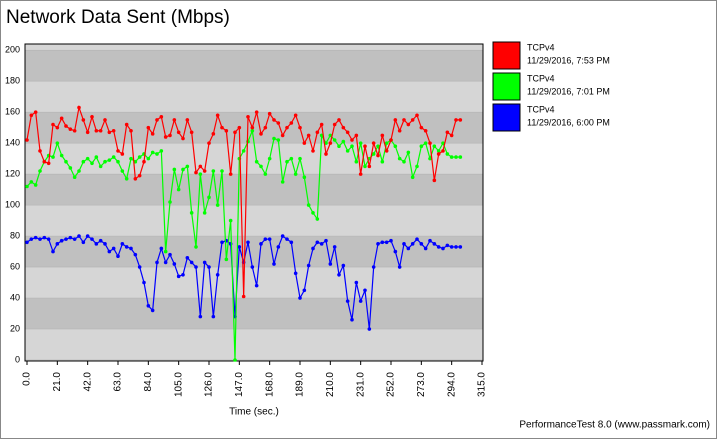  I want to click on x-tick-label: 252.0, so click(391, 384).